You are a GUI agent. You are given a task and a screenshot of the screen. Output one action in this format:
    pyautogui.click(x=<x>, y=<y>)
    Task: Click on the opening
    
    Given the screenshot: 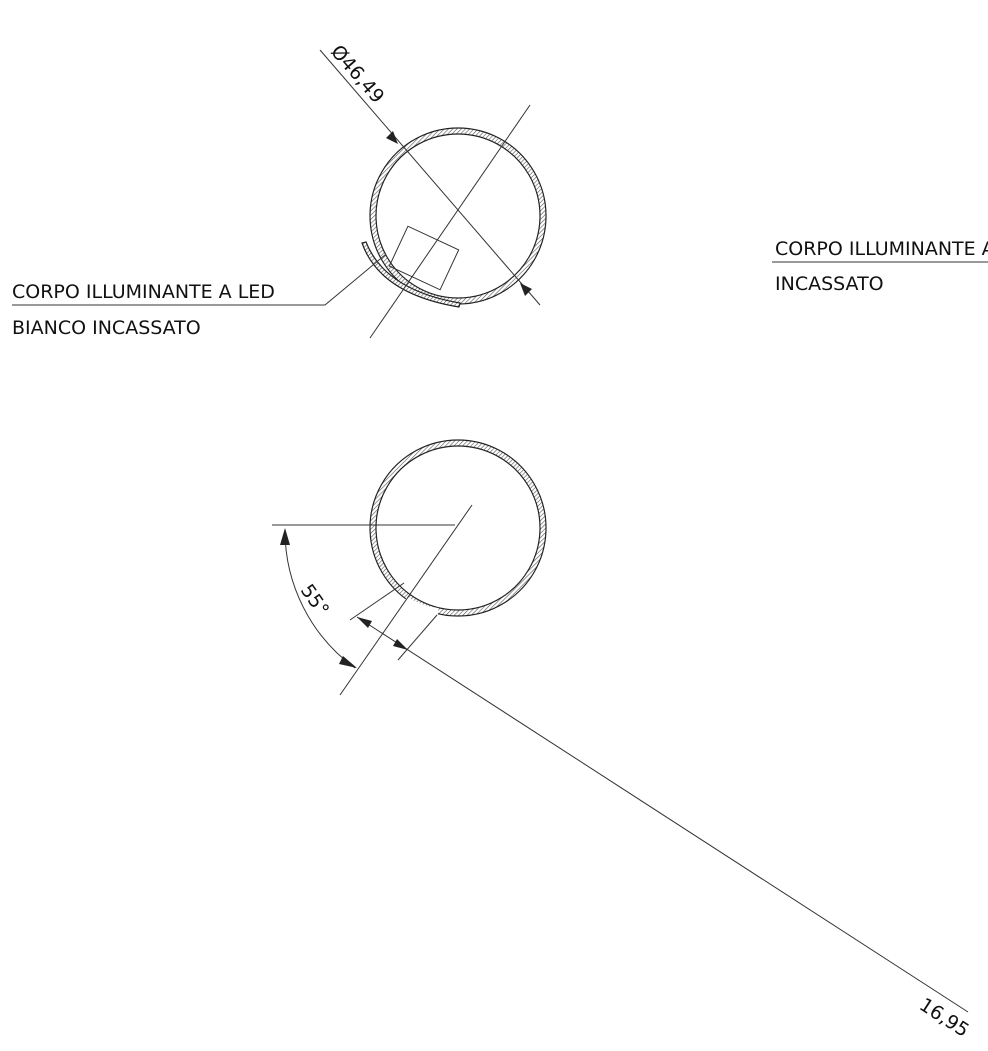 What is the action you would take?
    pyautogui.click(x=420, y=606)
    